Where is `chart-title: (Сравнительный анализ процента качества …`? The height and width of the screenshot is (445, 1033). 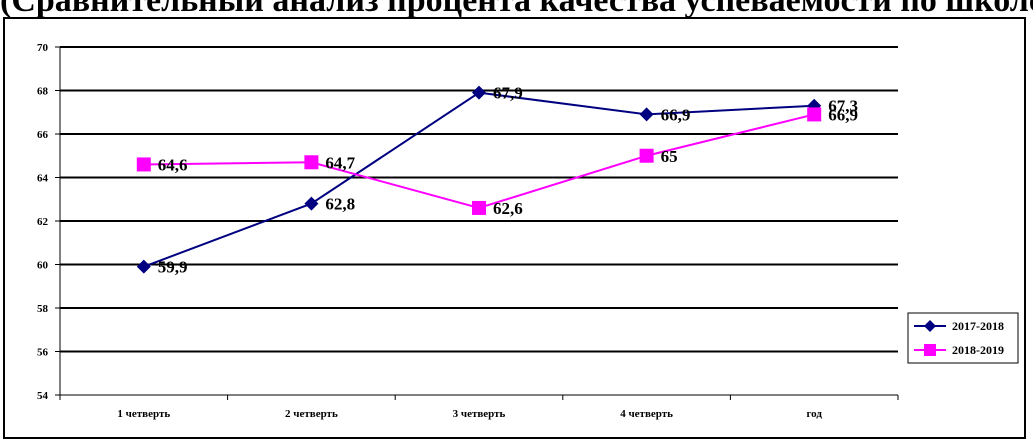
chart-title: (Сравнительный анализ процента качества … is located at coordinates (516, 9).